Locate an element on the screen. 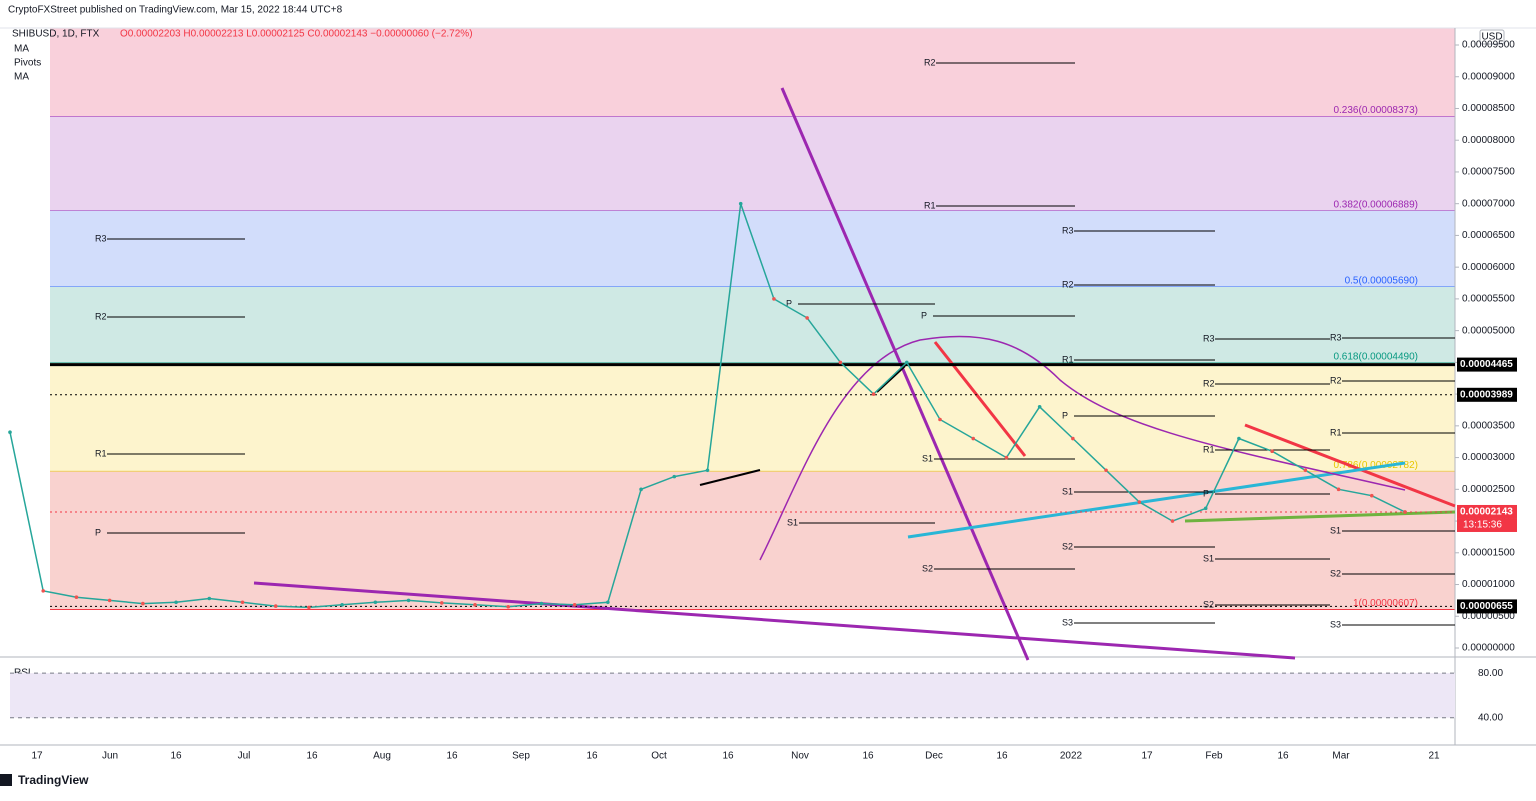  y-tick-label: 0.00008000 is located at coordinates (1488, 140).